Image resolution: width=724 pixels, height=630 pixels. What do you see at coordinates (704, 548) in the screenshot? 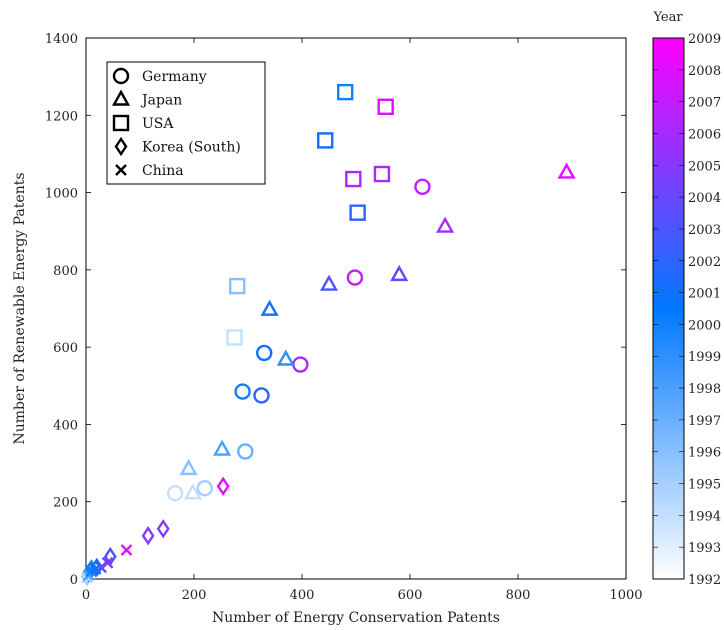
I see `colorbar-tick-label: 1993` at bounding box center [704, 548].